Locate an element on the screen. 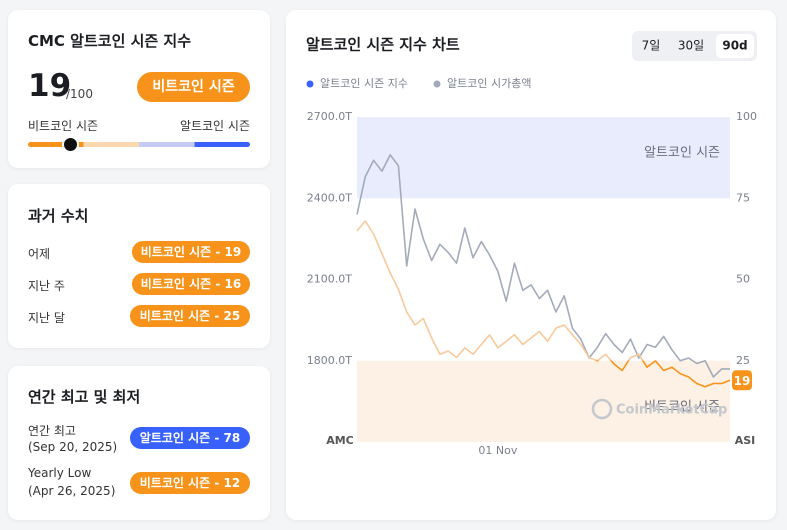 Image resolution: width=787 pixels, height=530 pixels. watermark-logo is located at coordinates (602, 409).